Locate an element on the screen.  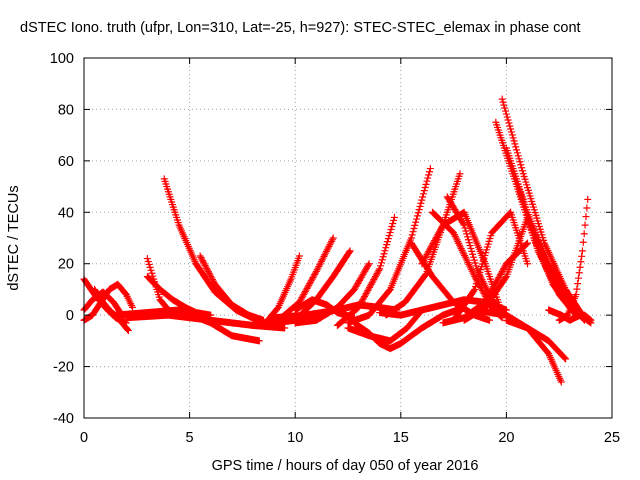
x-tick-label: 5 is located at coordinates (190, 438).